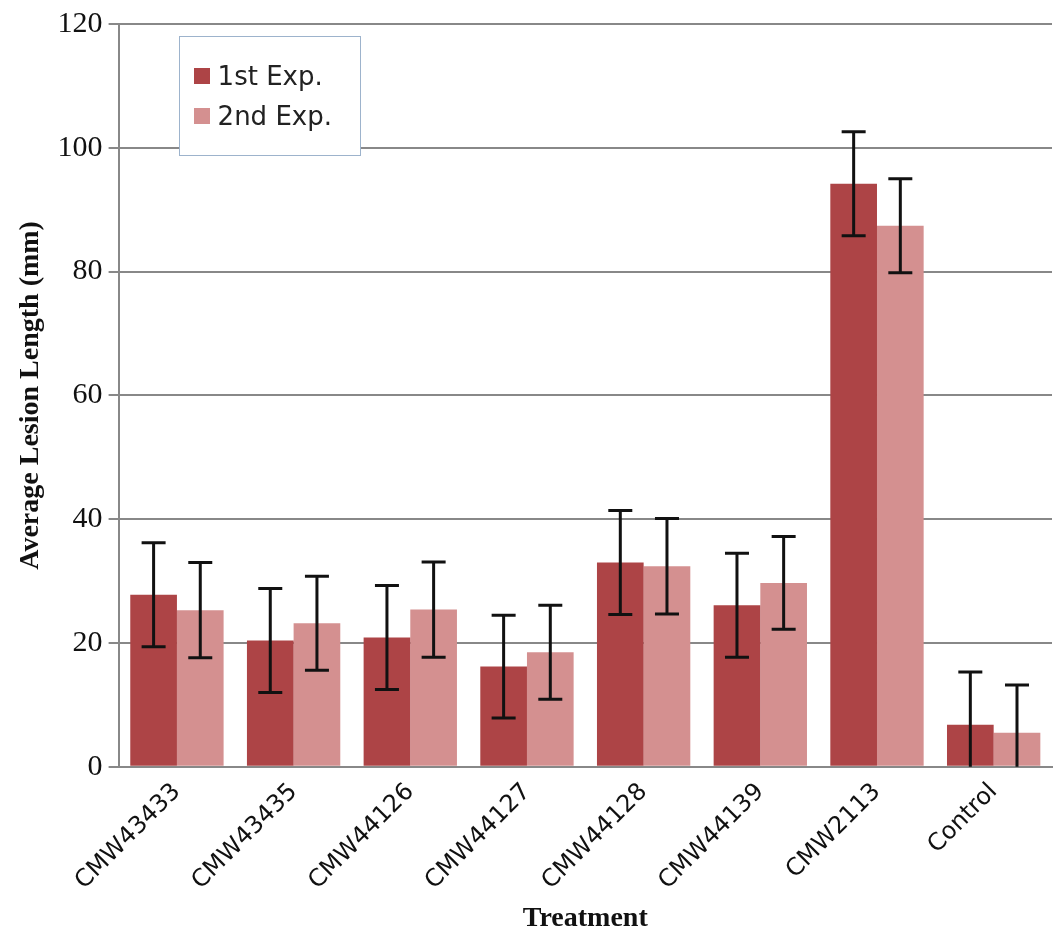  I want to click on y-tick-label: 40, so click(87, 517).